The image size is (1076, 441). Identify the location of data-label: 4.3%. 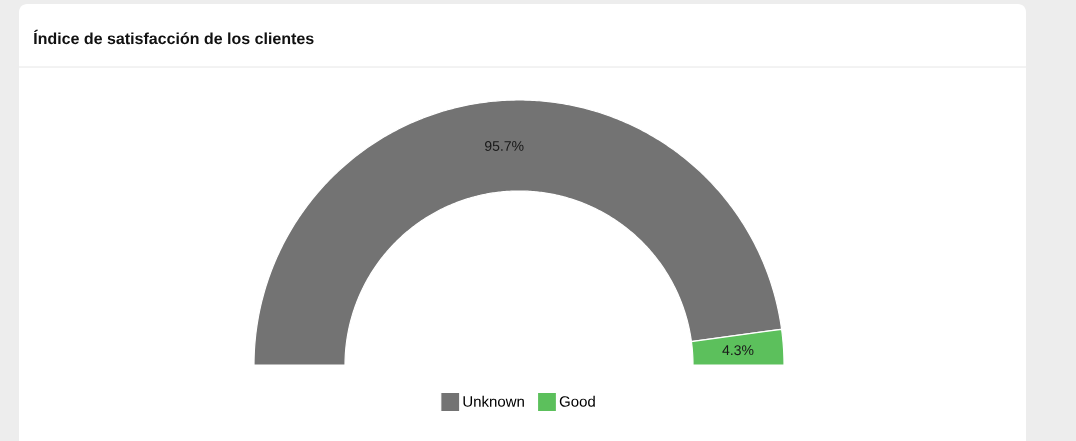
(738, 350).